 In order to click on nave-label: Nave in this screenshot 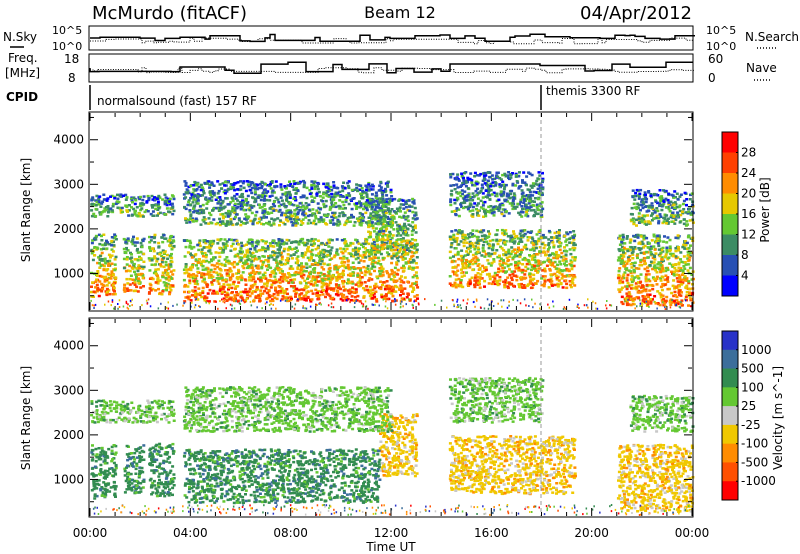, I will do `click(761, 68)`.